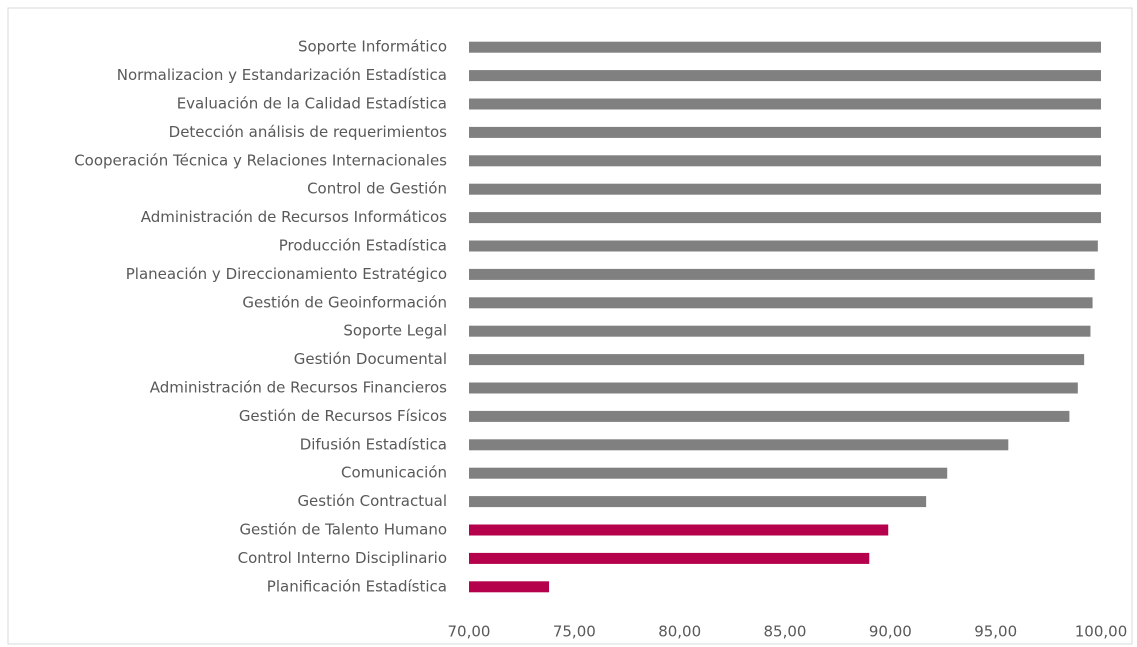  What do you see at coordinates (1101, 632) in the screenshot?
I see `x-tick-label: 100,00` at bounding box center [1101, 632].